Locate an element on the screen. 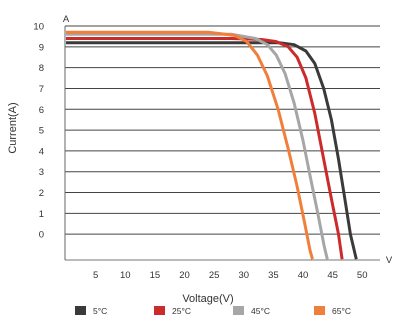 The height and width of the screenshot is (322, 393). y-axis-label: Current(A) is located at coordinates (13, 127).